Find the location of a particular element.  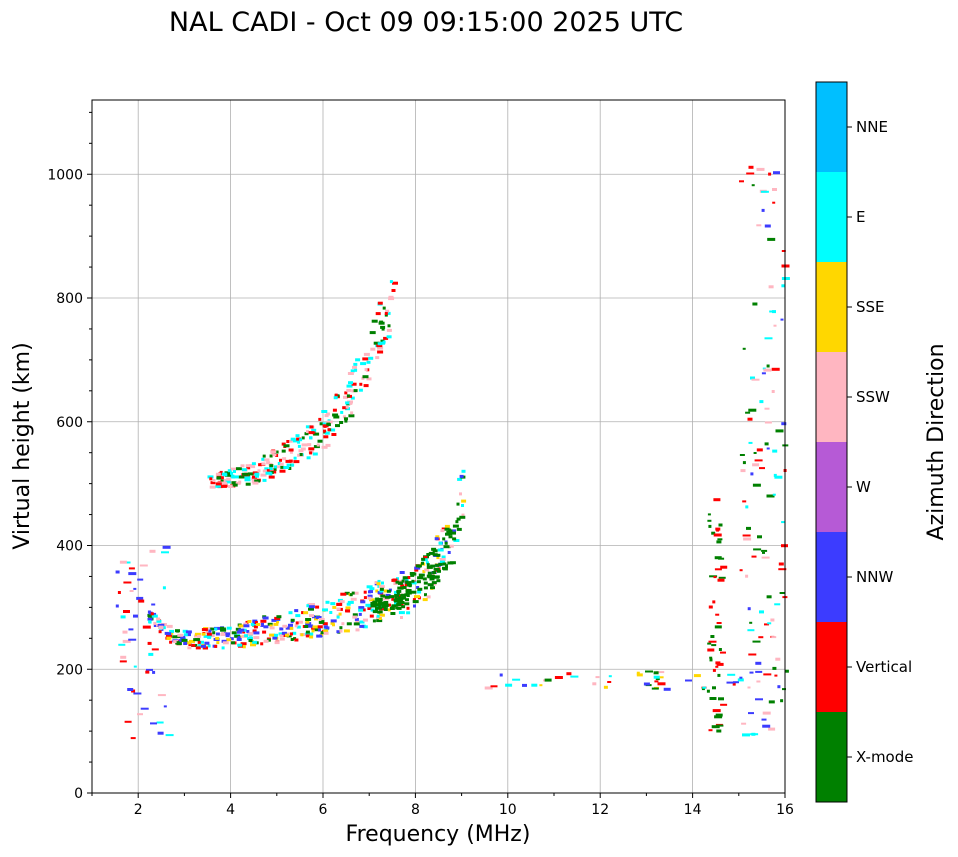

colorbar-tick-label: NNE is located at coordinates (872, 127).